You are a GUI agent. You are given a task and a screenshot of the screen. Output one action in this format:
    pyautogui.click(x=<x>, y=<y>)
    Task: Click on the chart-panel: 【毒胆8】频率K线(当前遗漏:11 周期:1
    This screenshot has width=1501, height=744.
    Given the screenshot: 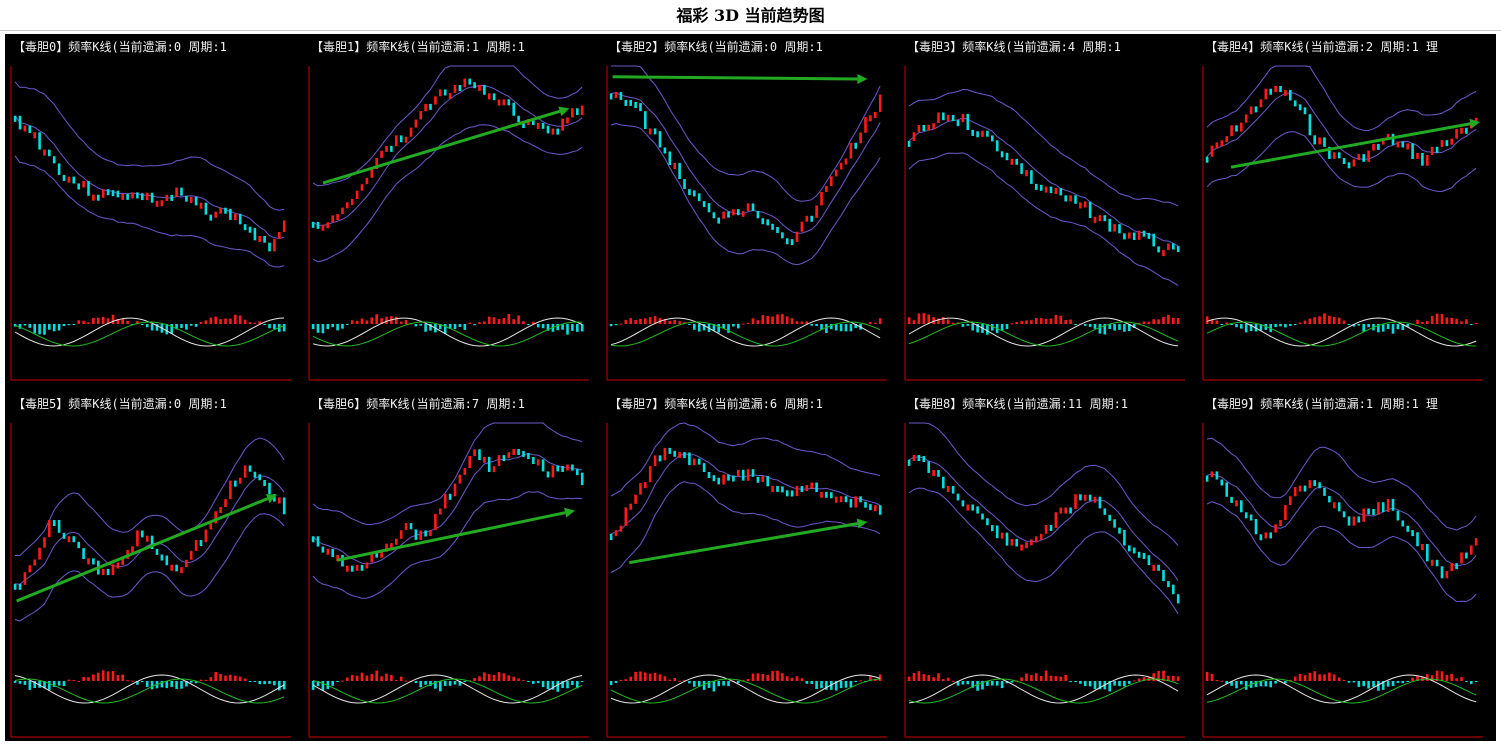 What is the action you would take?
    pyautogui.click(x=1047, y=565)
    